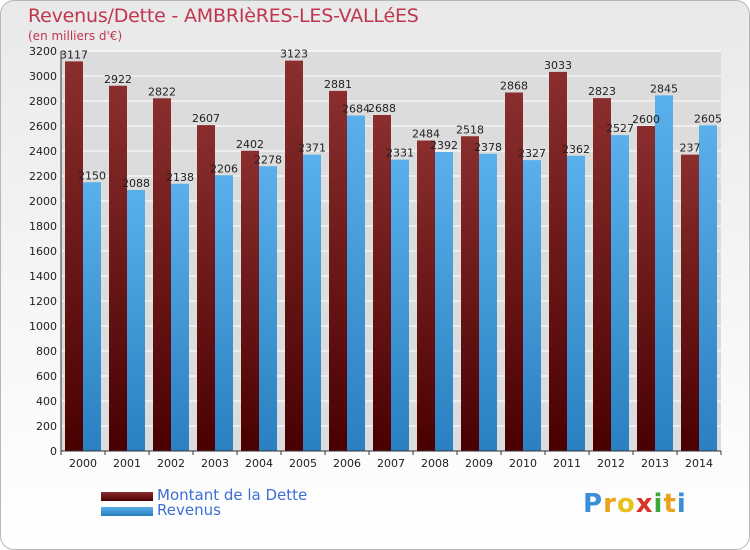 This screenshot has width=750, height=550. Describe the element at coordinates (206, 118) in the screenshot. I see `value-label-debt: 2607` at that location.